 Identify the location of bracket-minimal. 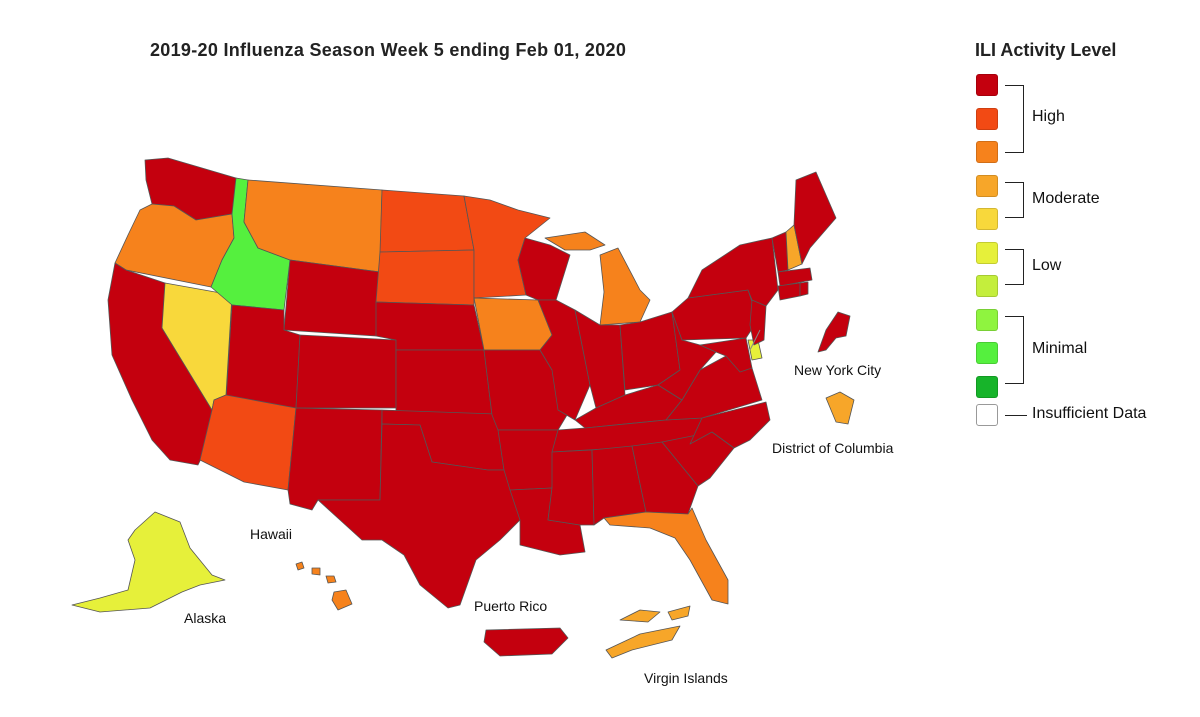
(1014, 350).